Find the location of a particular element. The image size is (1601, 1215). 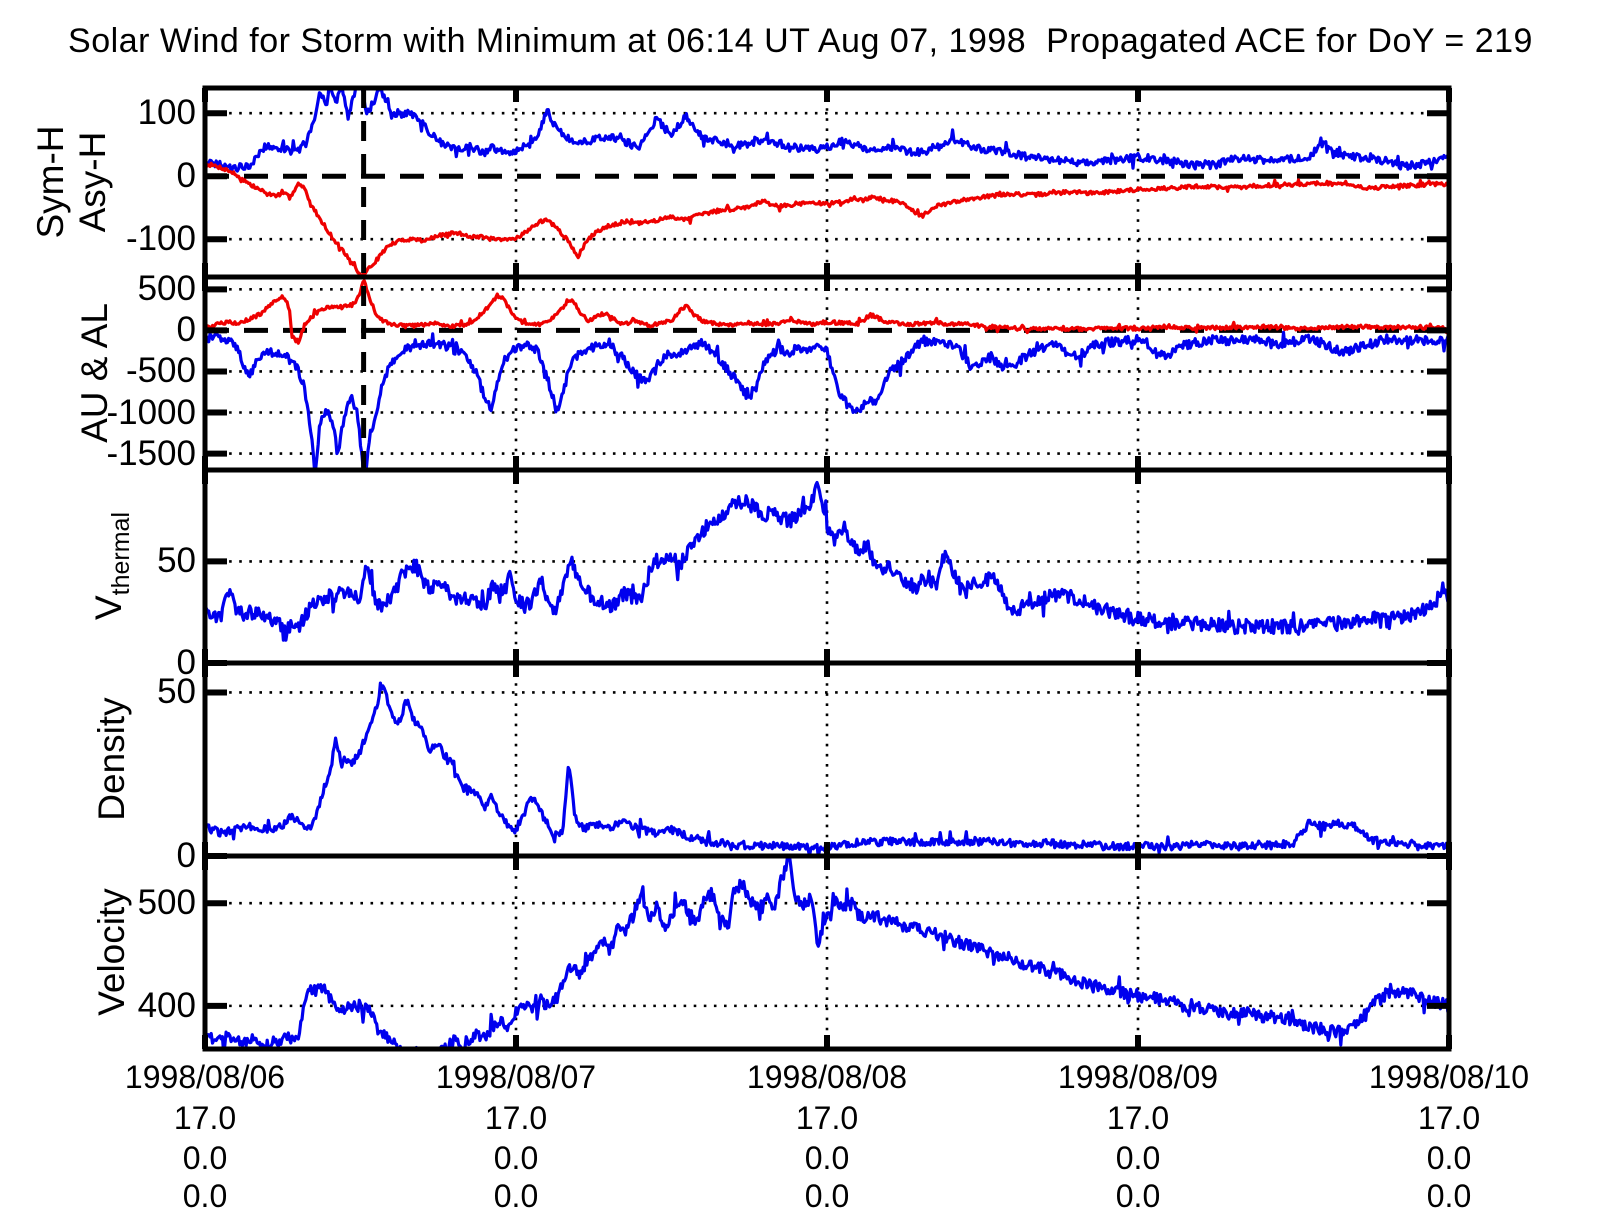

data-series-V_thermal is located at coordinates (827, 561).